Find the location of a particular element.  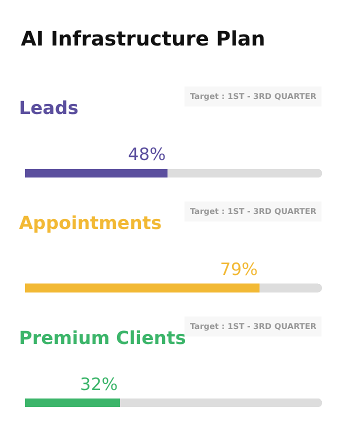

y-tick-label: Premium Clients is located at coordinates (102, 338).